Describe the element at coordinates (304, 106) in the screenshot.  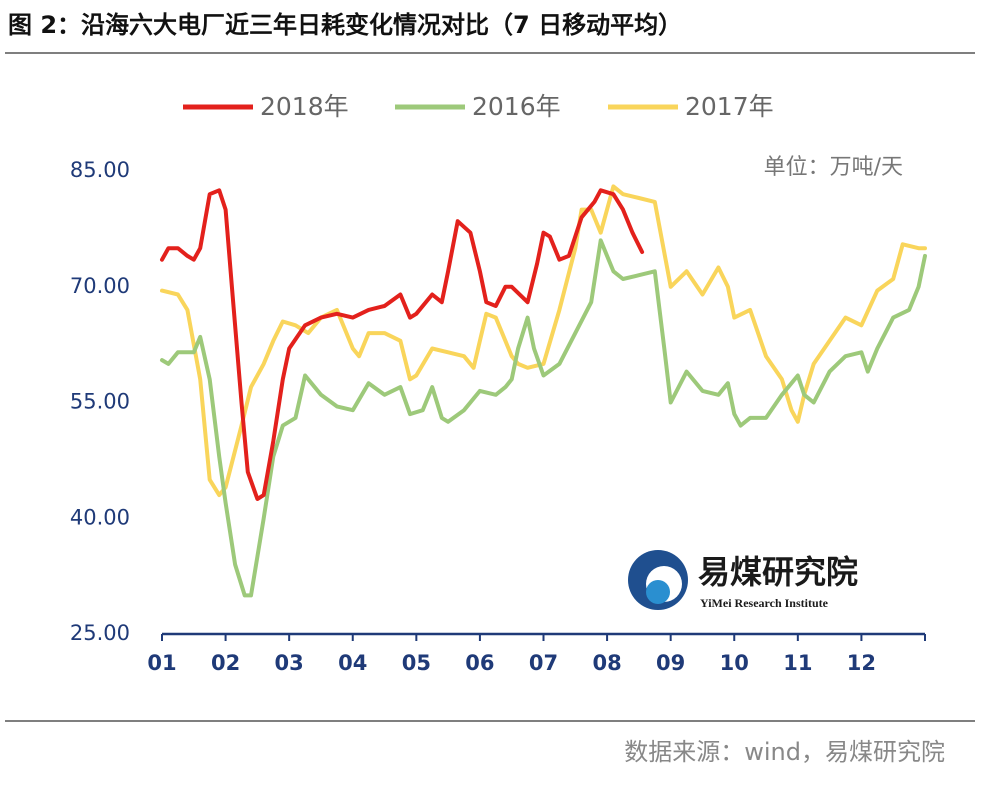
I see `legend-label: 2018年` at that location.